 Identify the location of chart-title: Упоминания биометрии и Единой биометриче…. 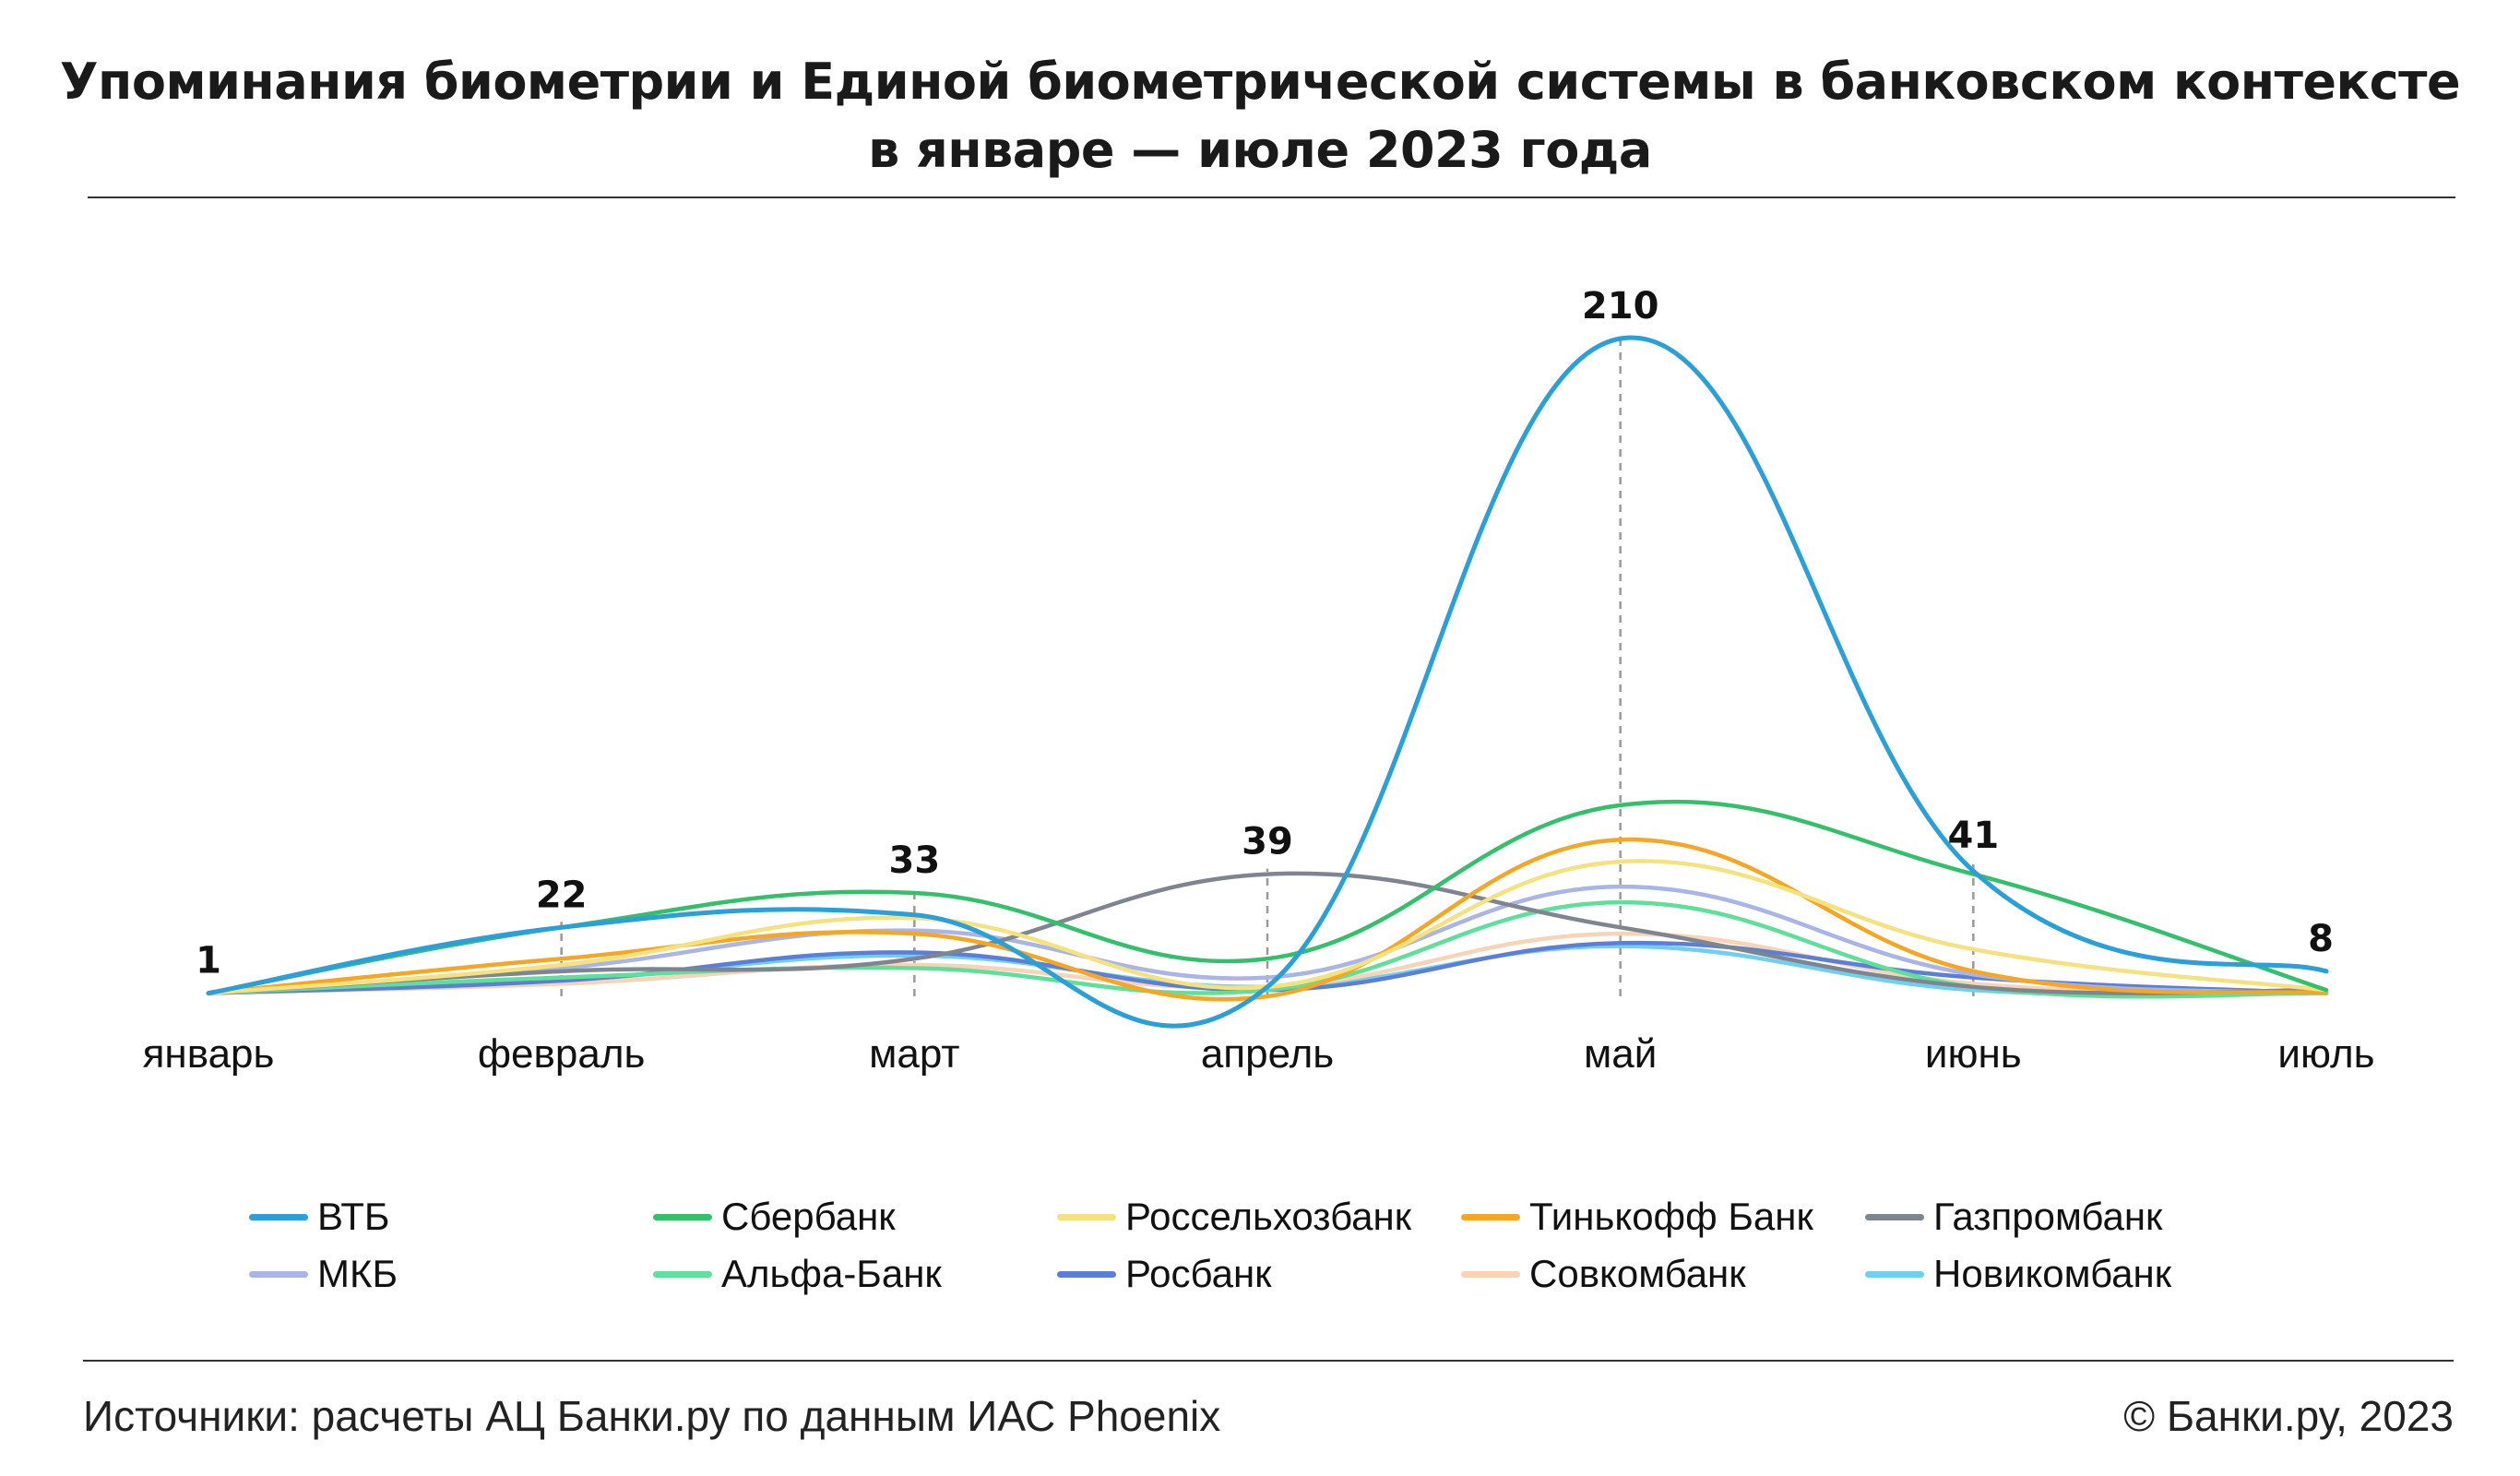
(1260, 116).